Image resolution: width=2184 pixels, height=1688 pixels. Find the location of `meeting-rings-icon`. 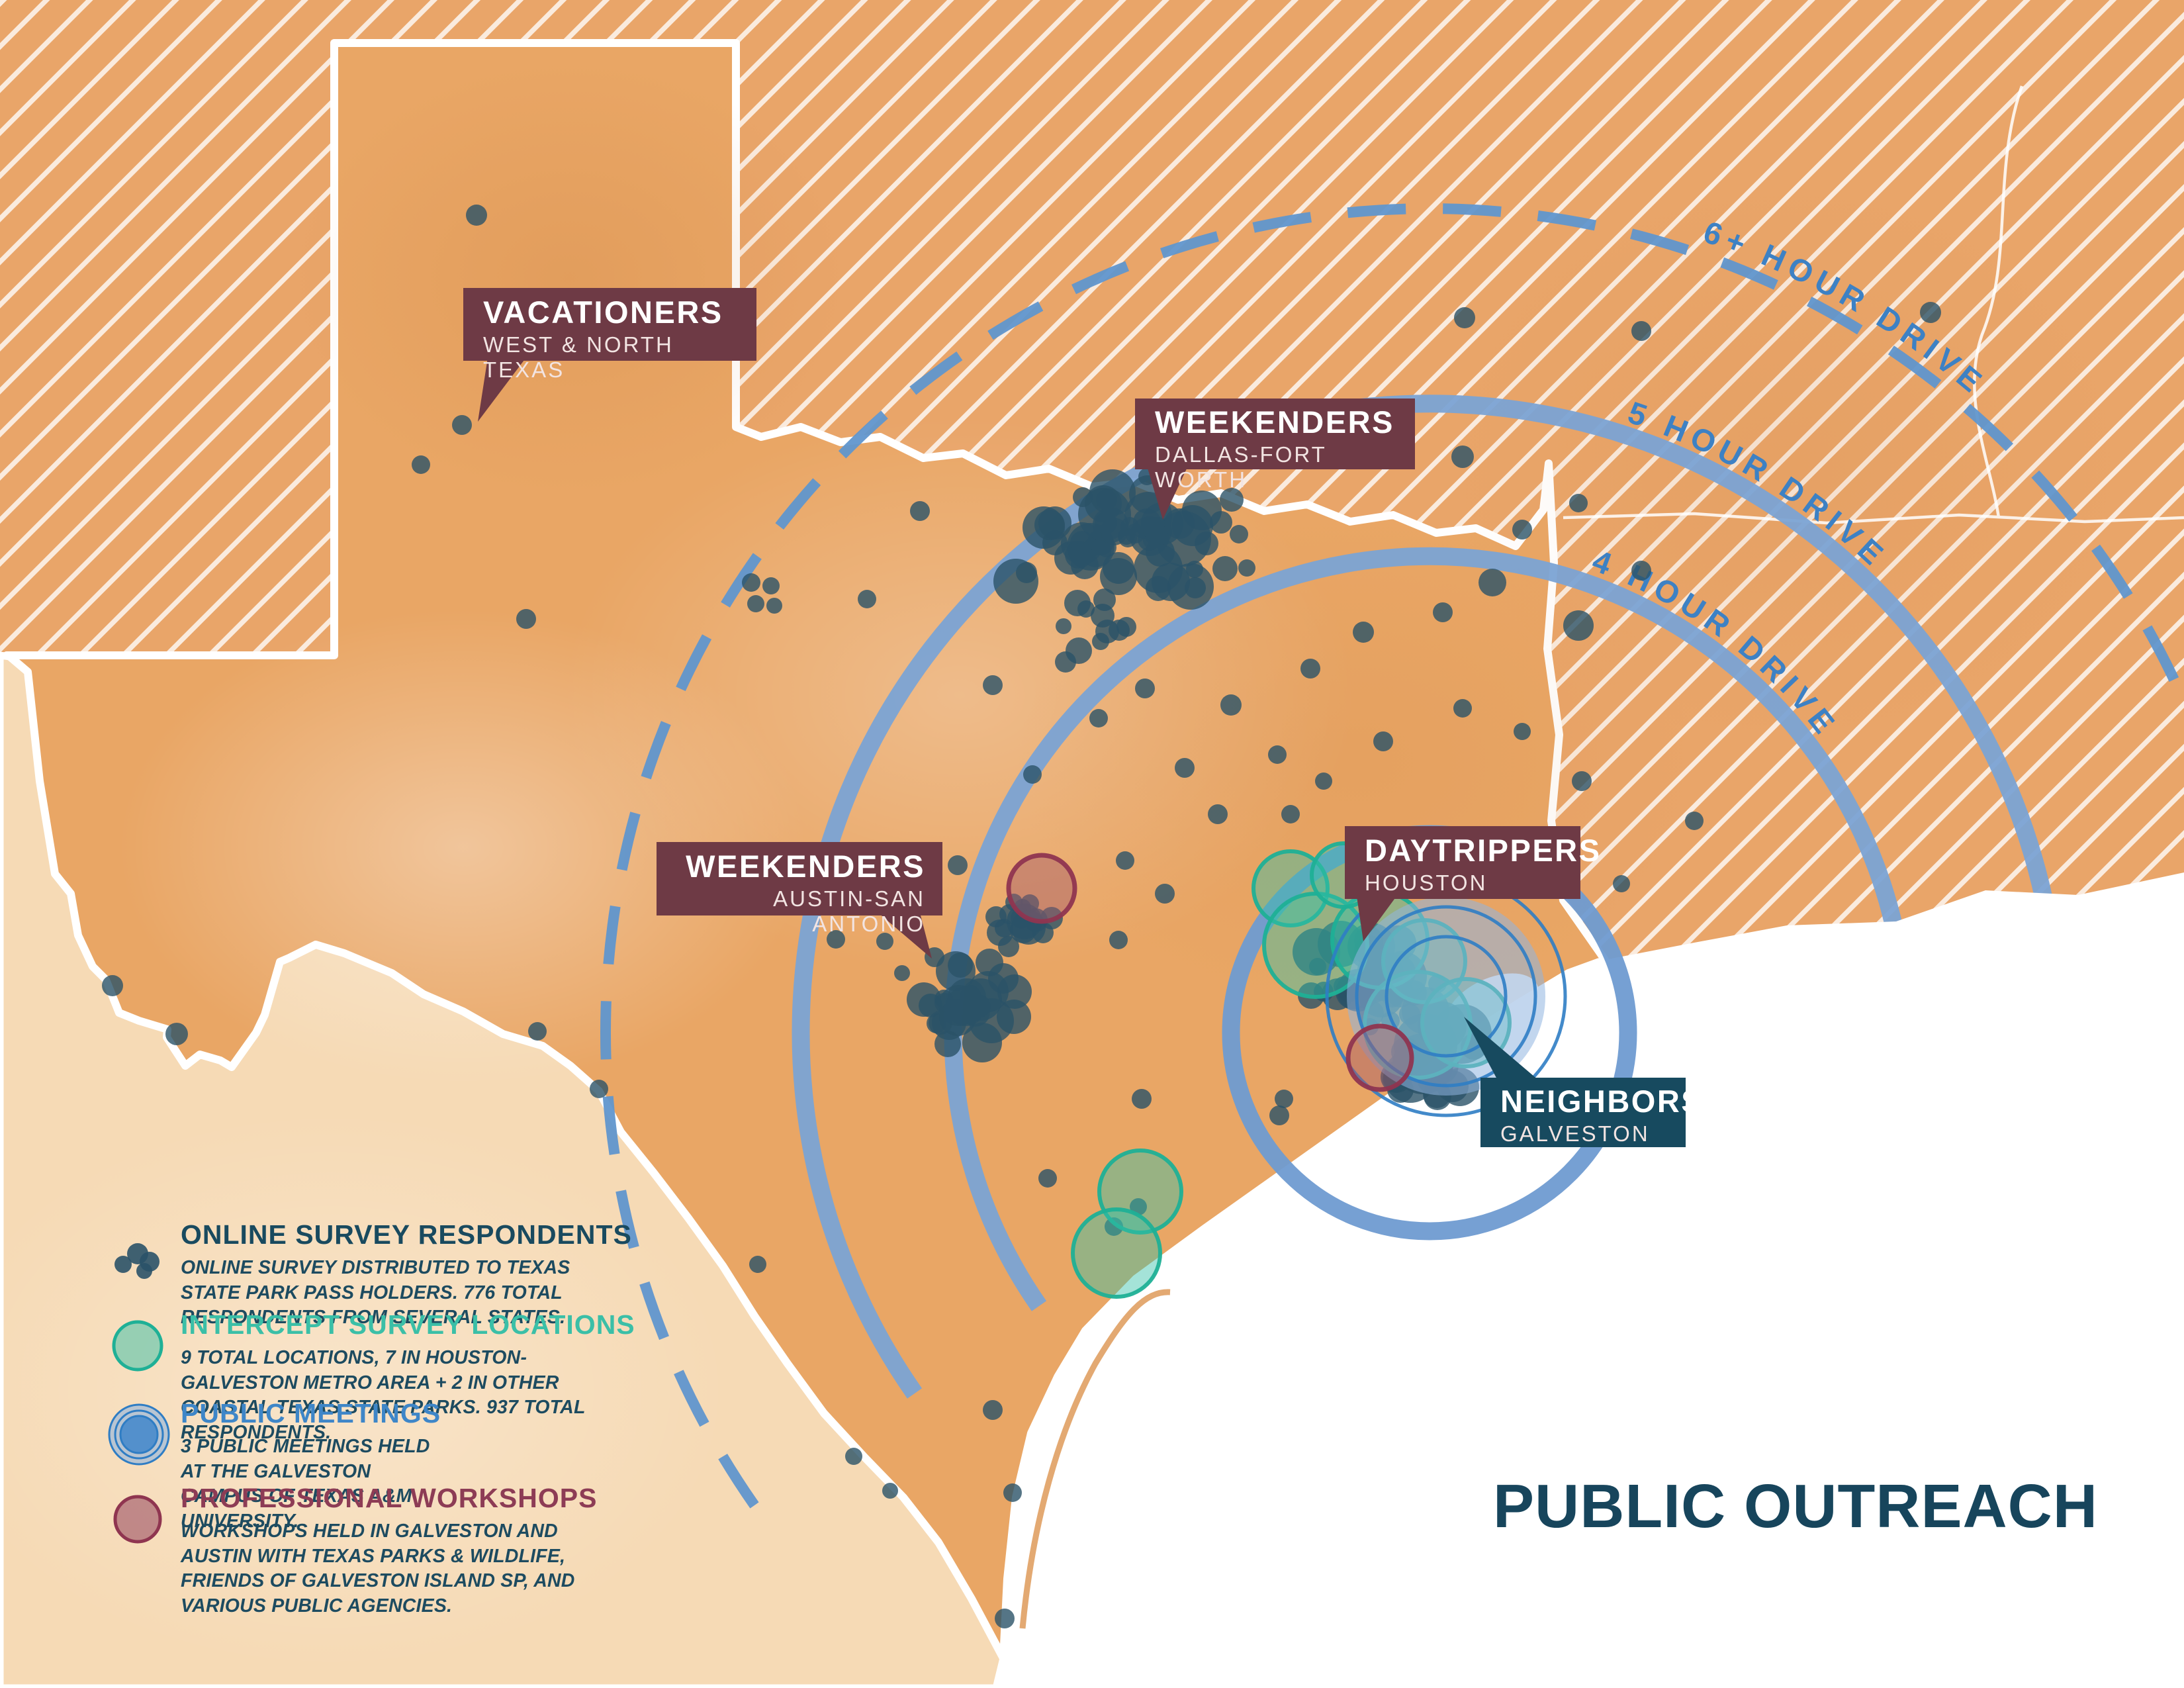

meeting-rings-icon is located at coordinates (139, 1434).